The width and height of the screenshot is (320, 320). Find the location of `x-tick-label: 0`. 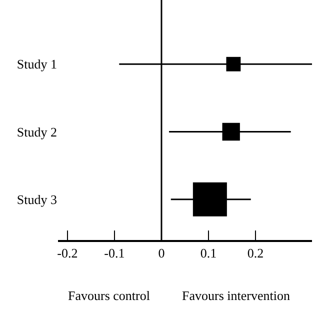

x-tick-label: 0 is located at coordinates (161, 252).